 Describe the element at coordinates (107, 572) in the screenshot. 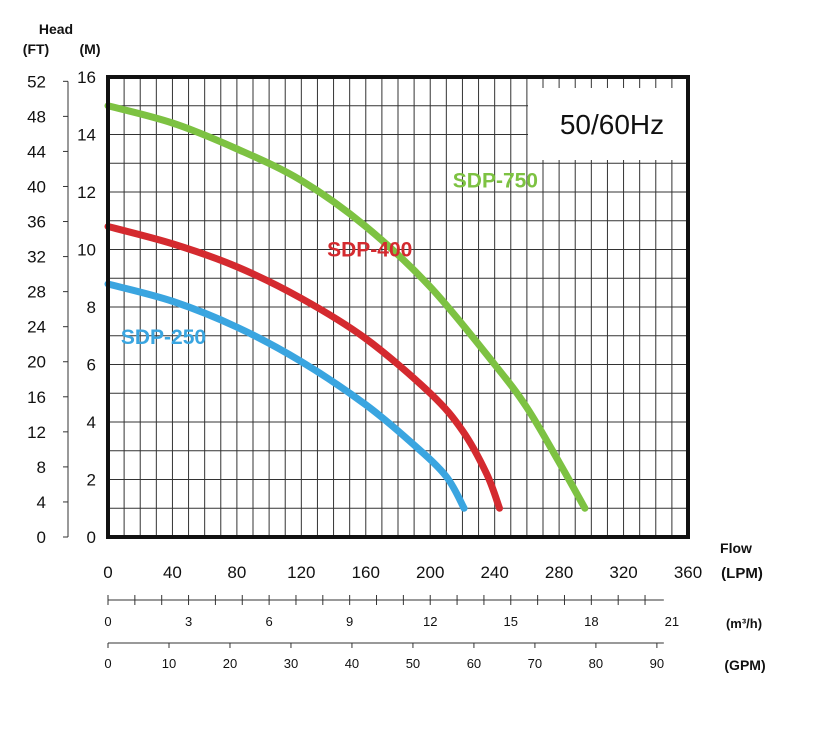

I see `x-tick-label-lpm: 0` at that location.